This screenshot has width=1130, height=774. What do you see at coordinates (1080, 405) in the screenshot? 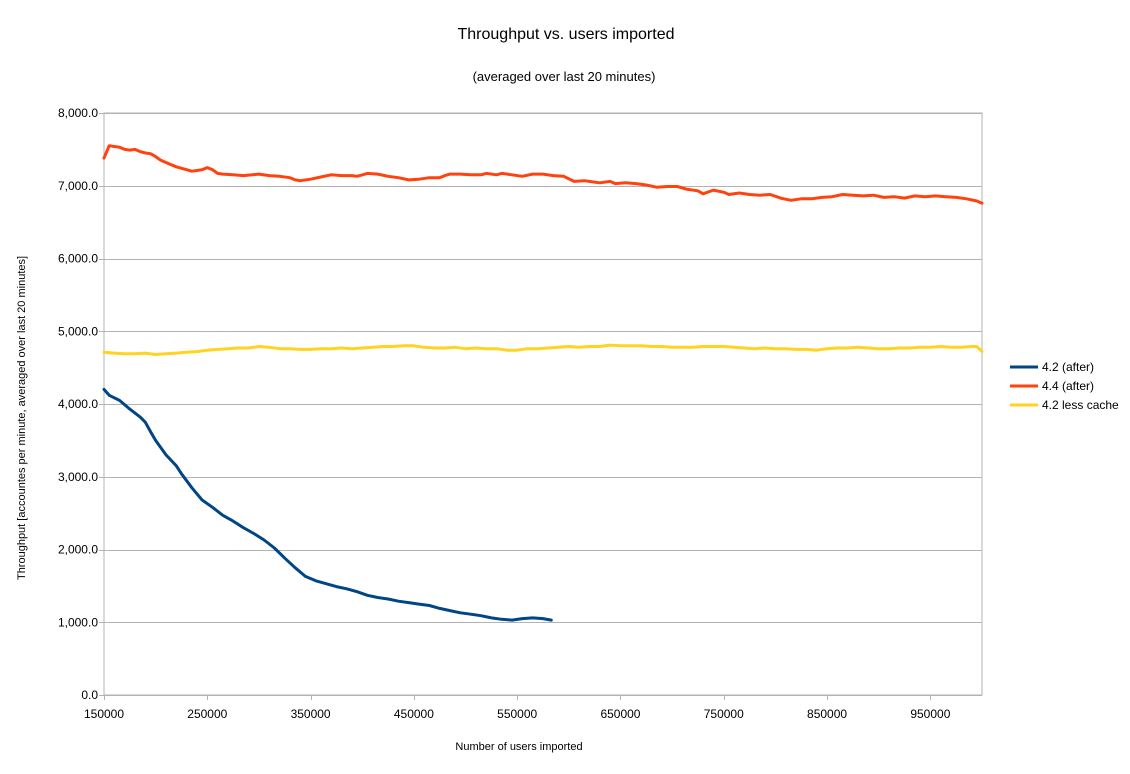
I see `legend-label-2: 4.2 less cache` at bounding box center [1080, 405].